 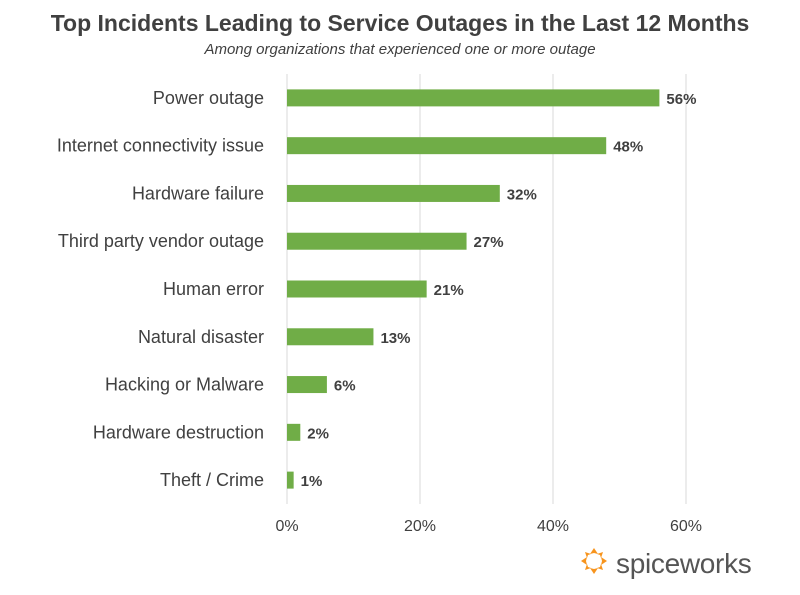 What do you see at coordinates (178, 432) in the screenshot?
I see `category-label: Hardware destruction` at bounding box center [178, 432].